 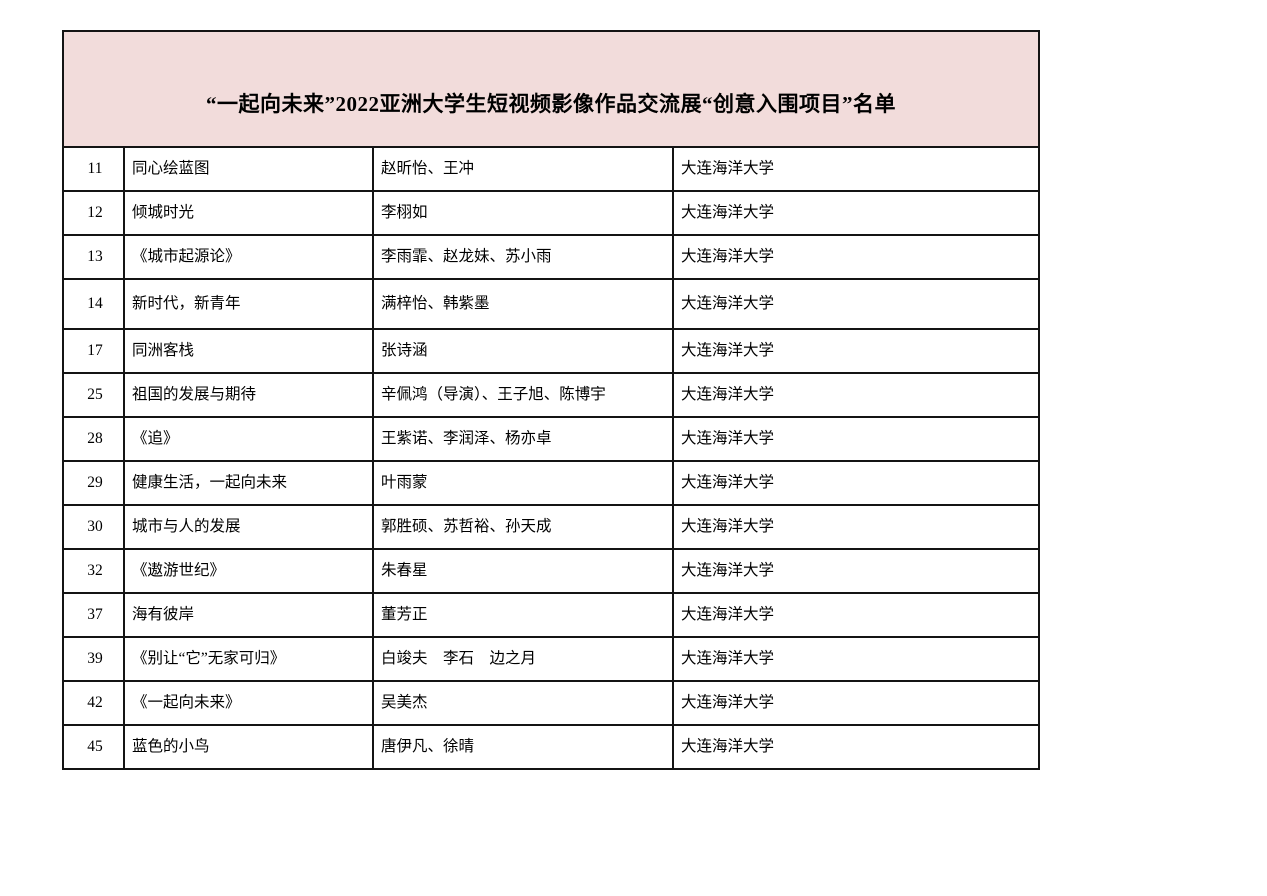 I want to click on table-title: “一起向未来”2022亚洲大学生短视频影像作品交流展“创意入围项目”名单, so click(x=551, y=104).